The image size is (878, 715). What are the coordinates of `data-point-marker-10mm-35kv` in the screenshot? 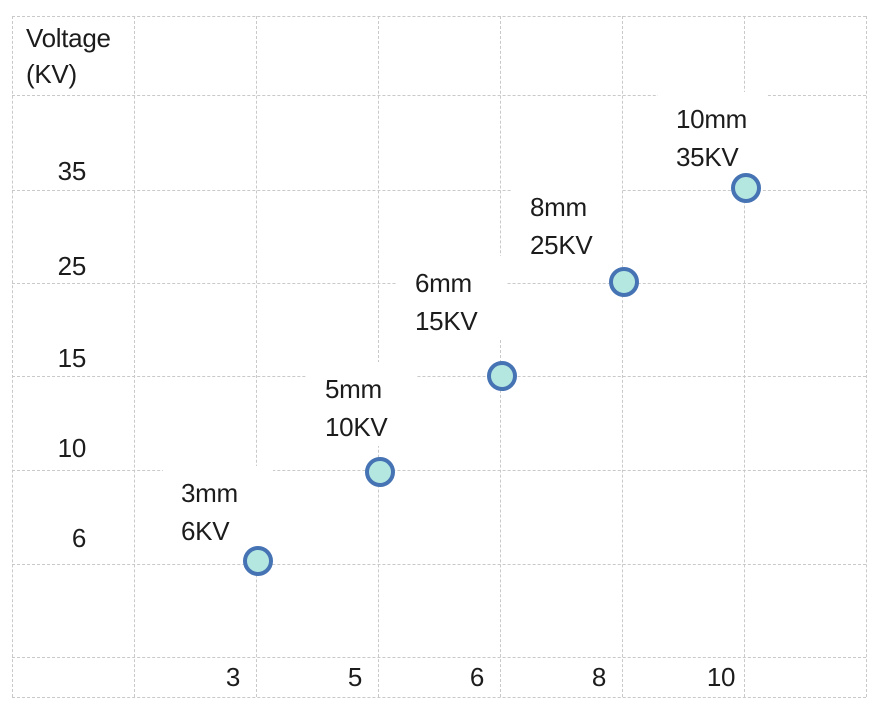 It's located at (746, 188).